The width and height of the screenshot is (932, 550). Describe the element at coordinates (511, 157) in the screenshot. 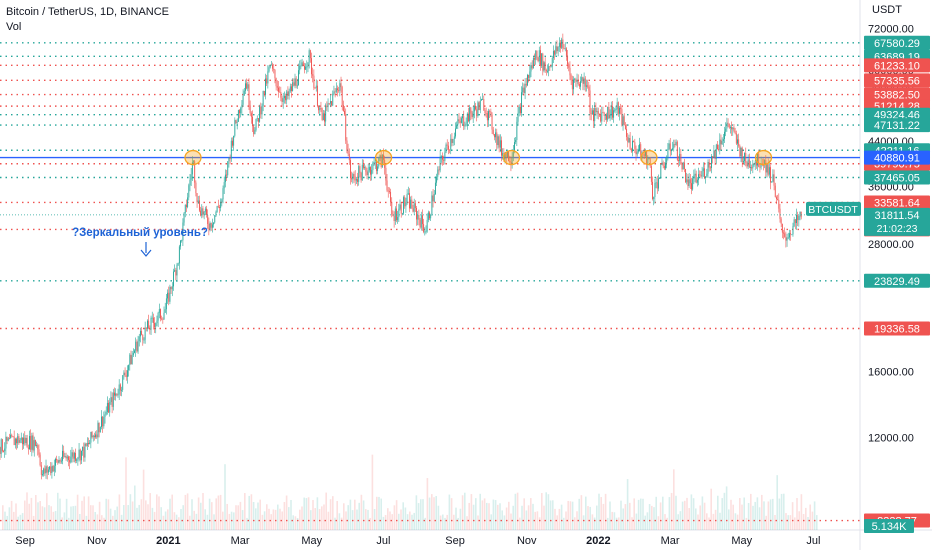

I see `touch-point-marker` at that location.